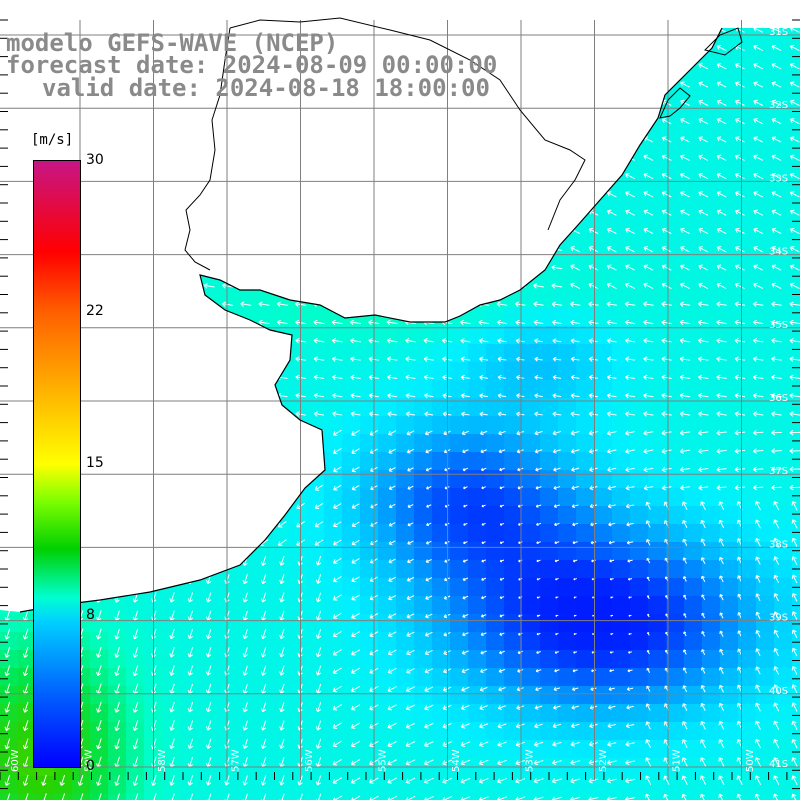  Describe the element at coordinates (90, 766) in the screenshot. I see `colorbar-tick-0: 0` at that location.